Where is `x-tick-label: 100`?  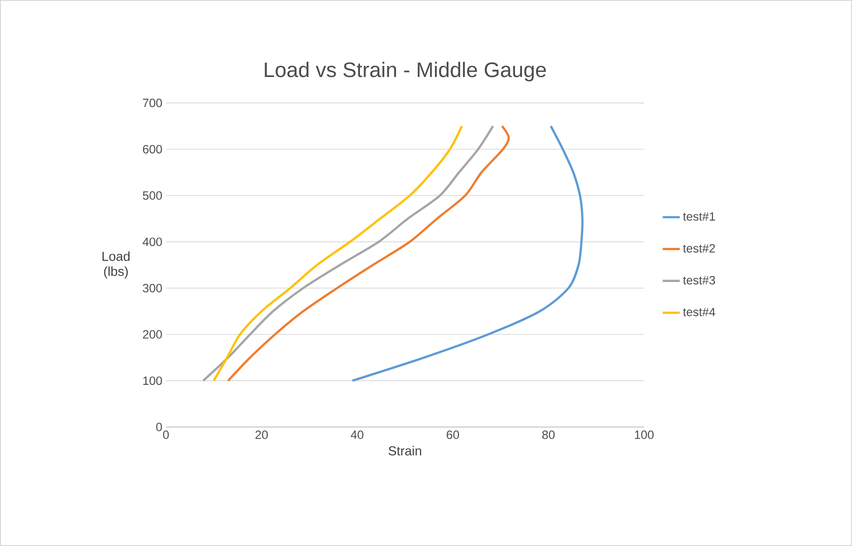 x-tick-label: 100 is located at coordinates (644, 435).